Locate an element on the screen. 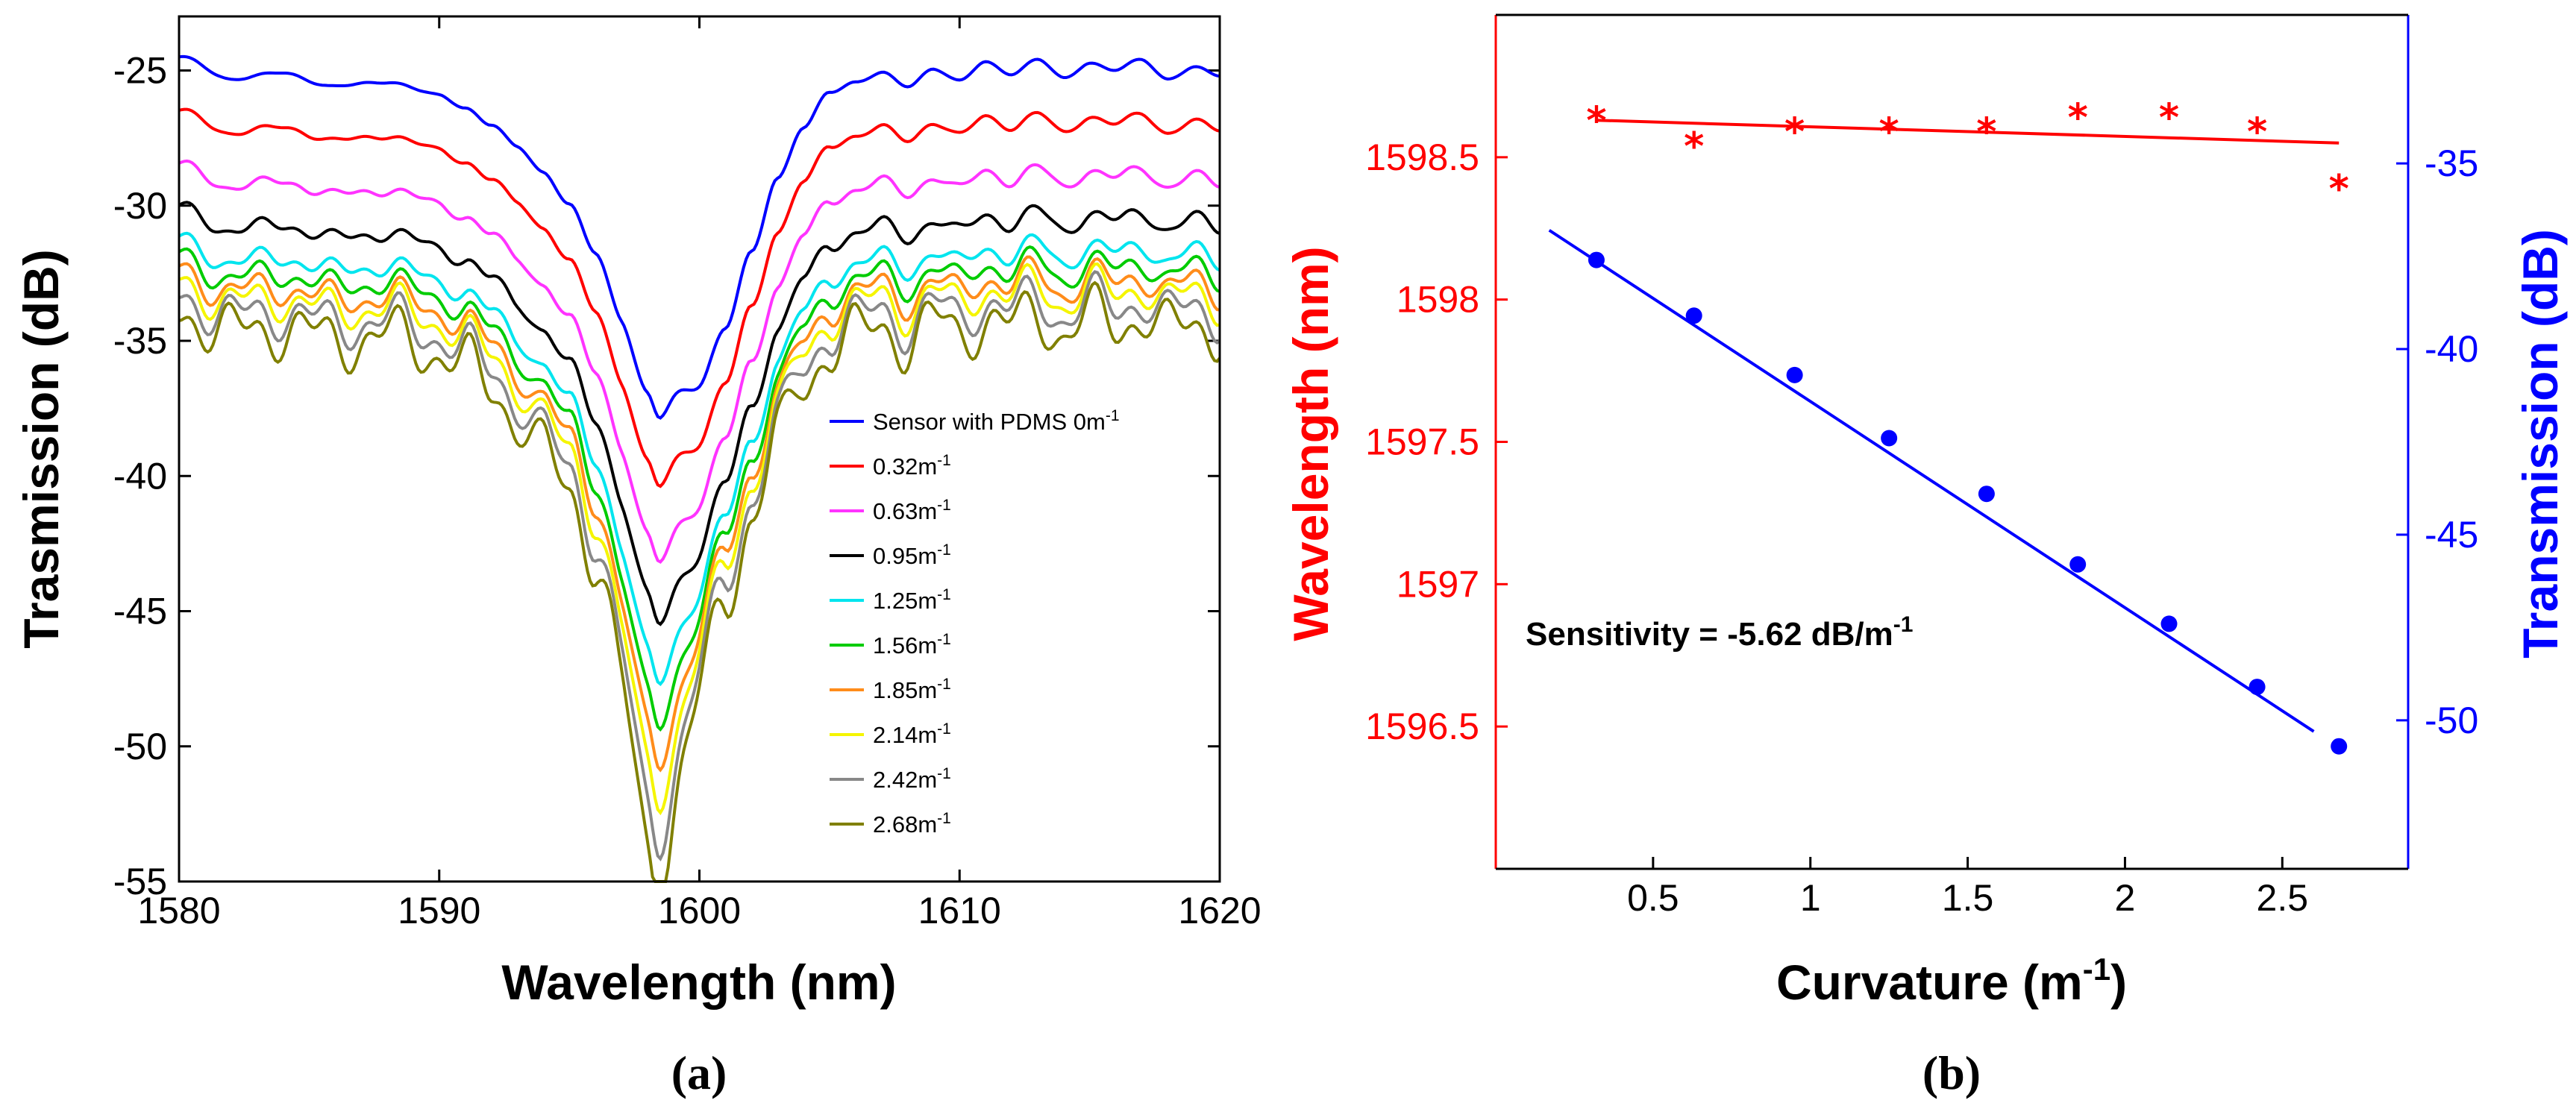 The height and width of the screenshot is (1103, 2576). panel-b-wavelength-fit-line is located at coordinates (1968, 132).